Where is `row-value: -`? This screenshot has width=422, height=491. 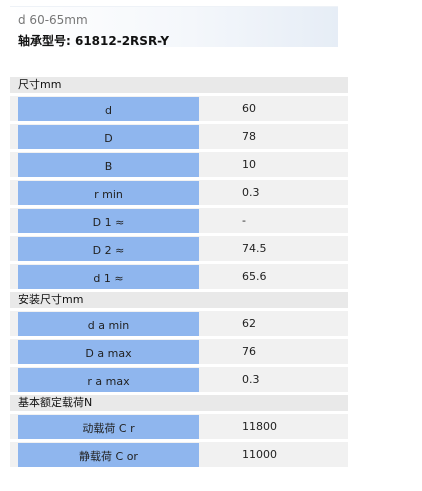
row-value: - is located at coordinates (244, 220).